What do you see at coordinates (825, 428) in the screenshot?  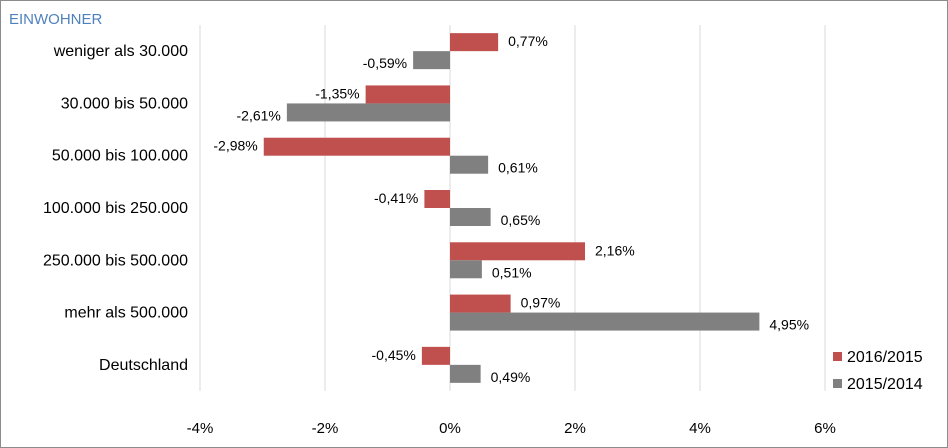 I see `x-tick-label: 6%` at bounding box center [825, 428].